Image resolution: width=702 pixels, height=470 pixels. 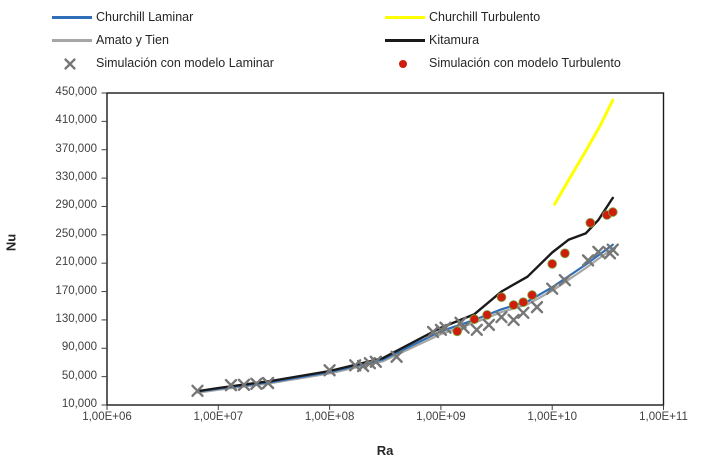 I want to click on legend-item-kitamura: Kitamura, so click(x=538, y=40).